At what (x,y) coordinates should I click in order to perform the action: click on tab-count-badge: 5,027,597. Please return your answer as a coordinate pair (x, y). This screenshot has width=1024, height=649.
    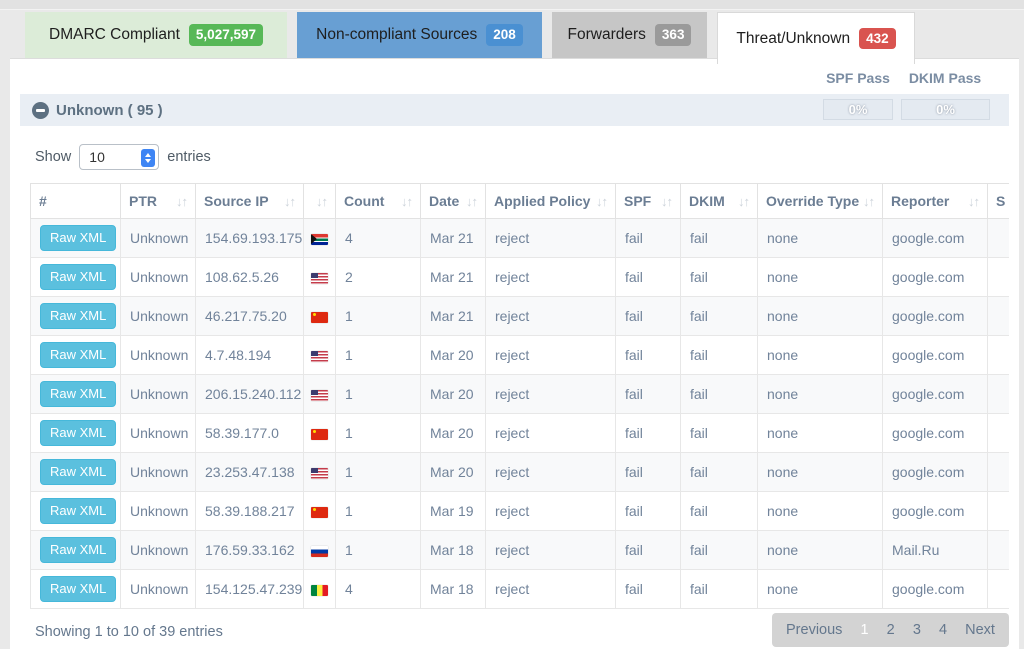
    Looking at the image, I should click on (225, 35).